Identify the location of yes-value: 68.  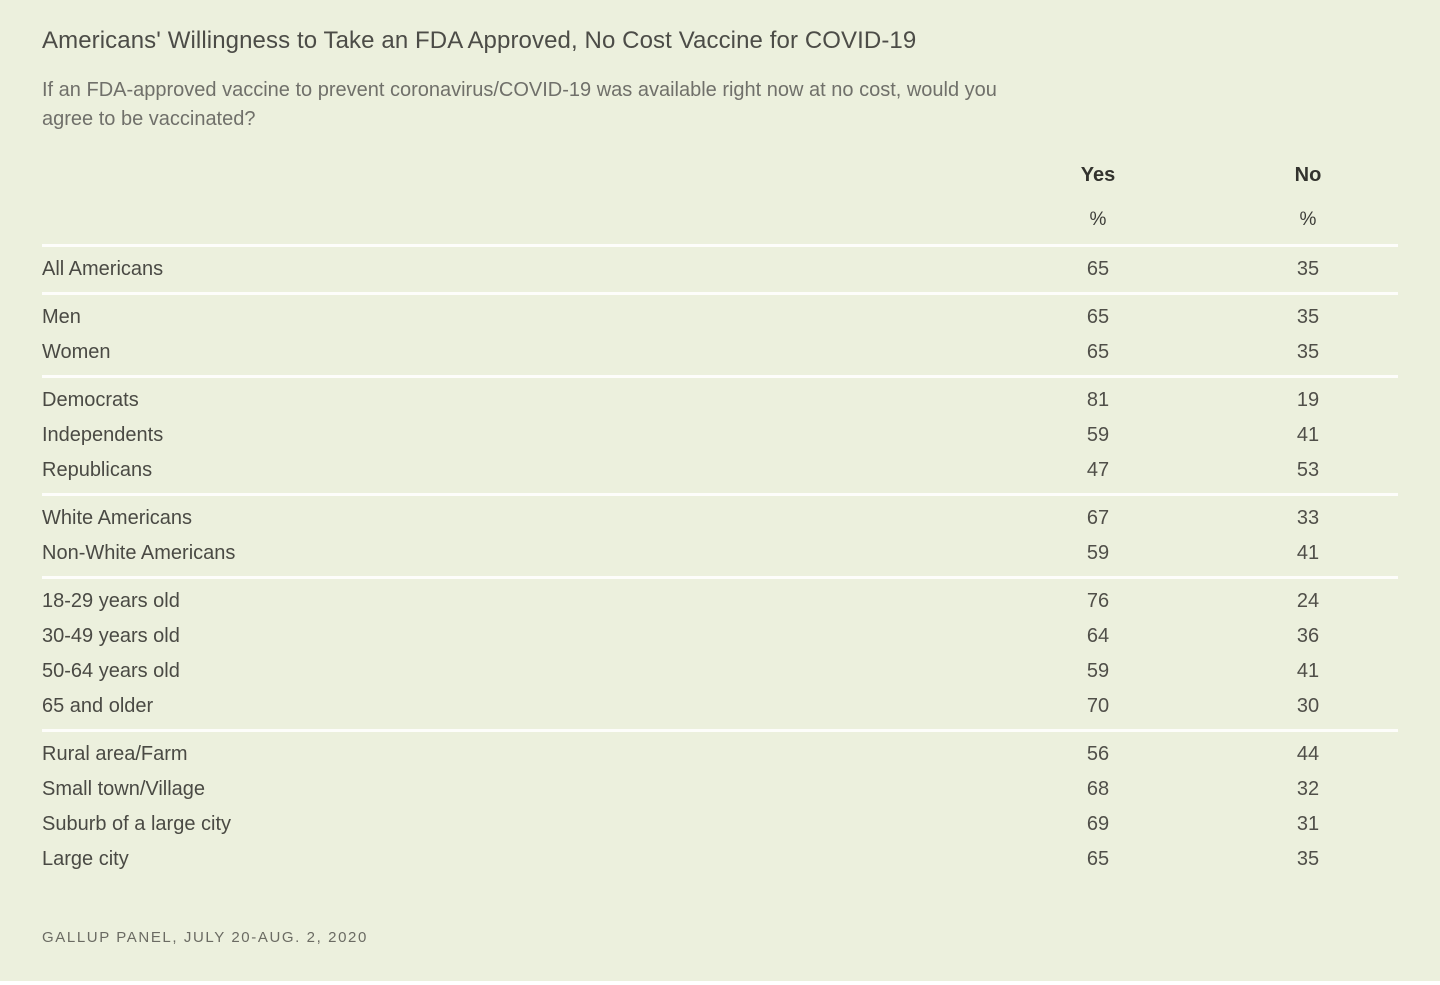
(1098, 789).